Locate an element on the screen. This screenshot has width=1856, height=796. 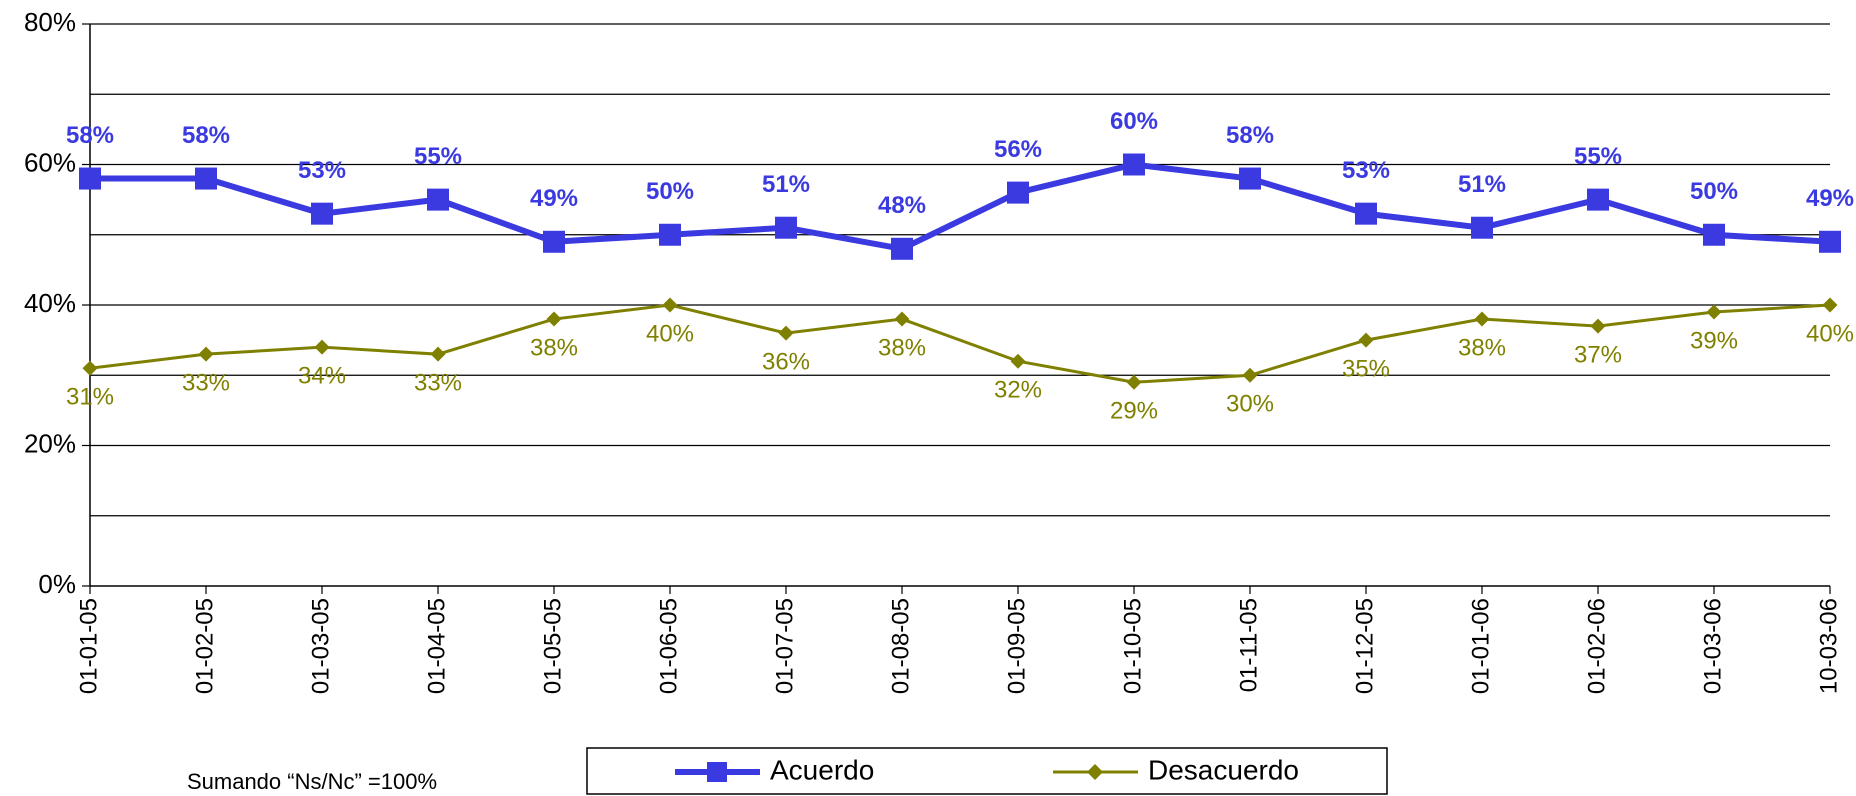
legend-label: Desacuerdo is located at coordinates (1223, 769).